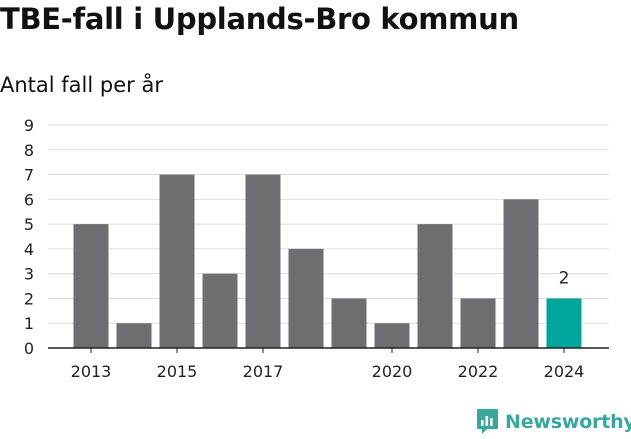  Describe the element at coordinates (478, 323) in the screenshot. I see `bar-2022` at that location.